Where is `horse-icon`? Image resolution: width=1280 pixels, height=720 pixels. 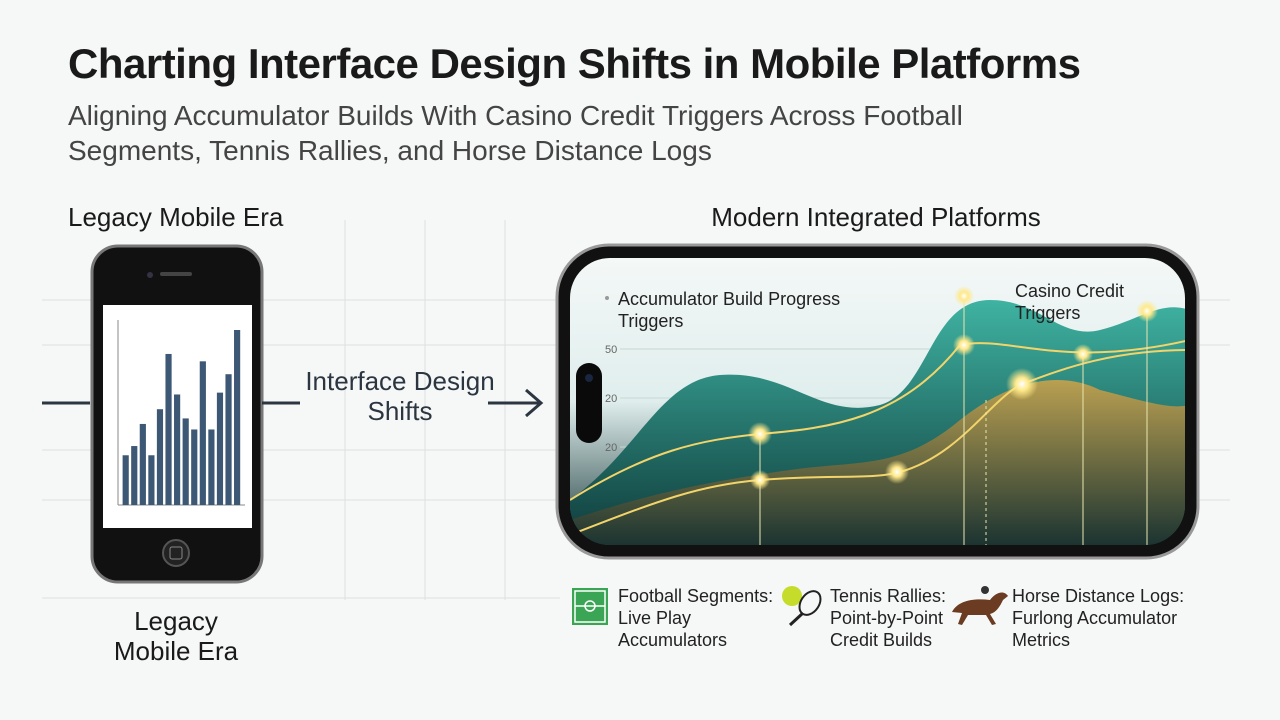
horse-icon is located at coordinates (980, 605).